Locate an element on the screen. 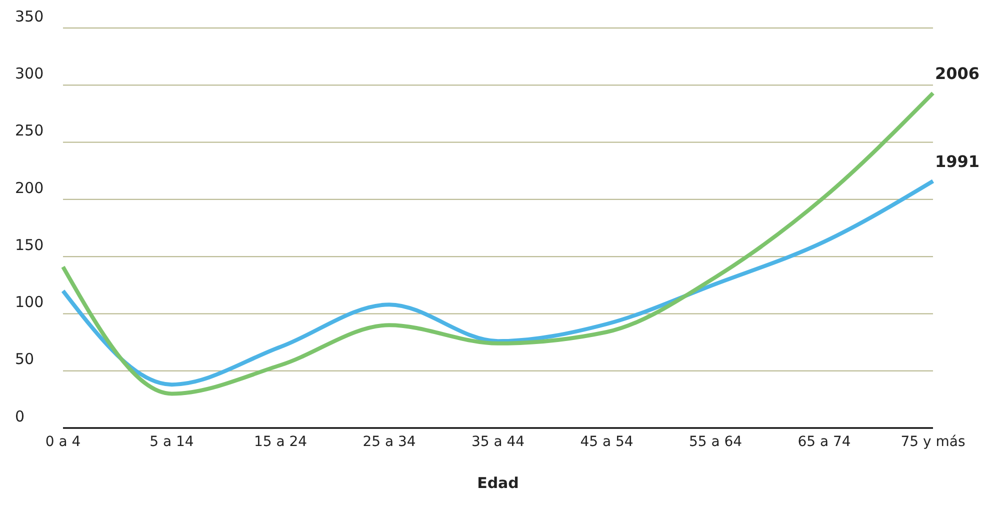 The image size is (992, 519). x-tick-label: 0 a 4 is located at coordinates (63, 442).